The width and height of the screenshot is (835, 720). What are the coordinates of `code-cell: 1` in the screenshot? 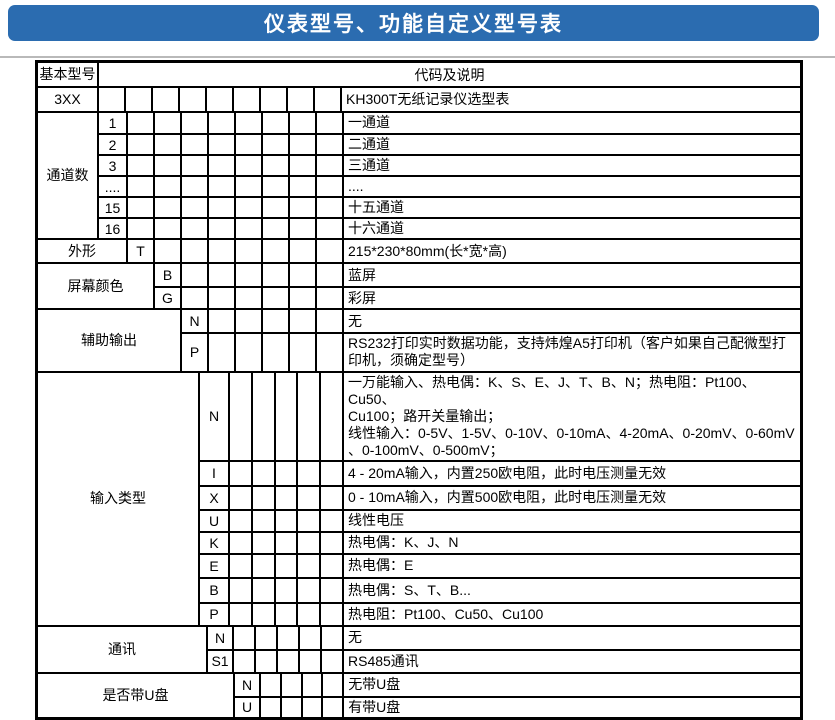 It's located at (113, 123).